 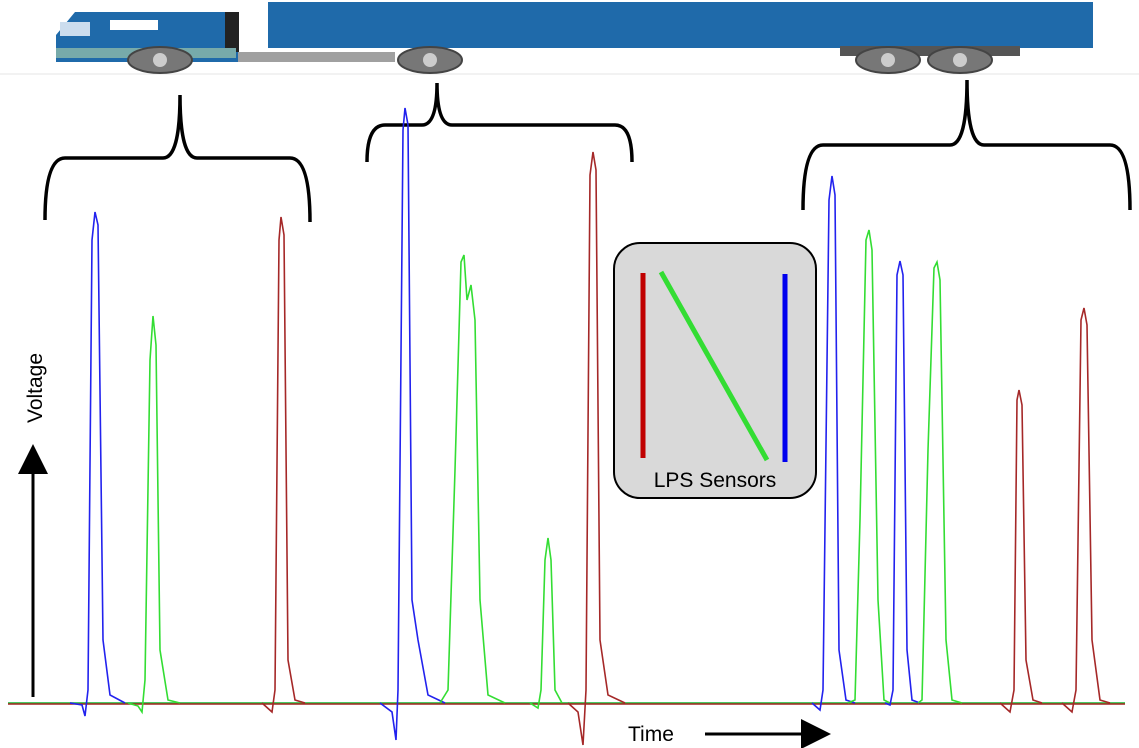 I want to click on truck, so click(x=569, y=38).